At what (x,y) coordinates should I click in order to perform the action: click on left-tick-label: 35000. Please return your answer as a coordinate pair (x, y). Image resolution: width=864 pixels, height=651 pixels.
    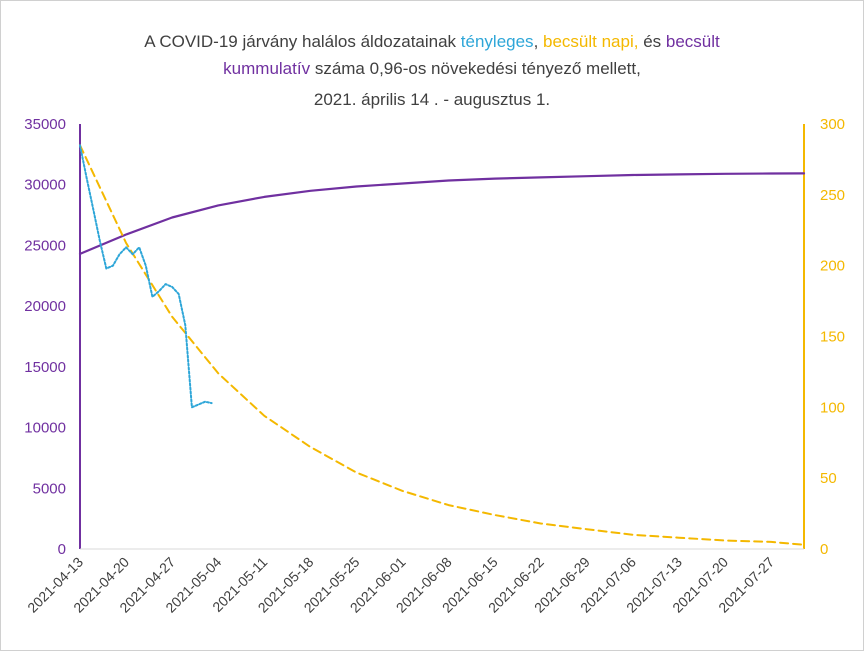
    Looking at the image, I should click on (45, 124).